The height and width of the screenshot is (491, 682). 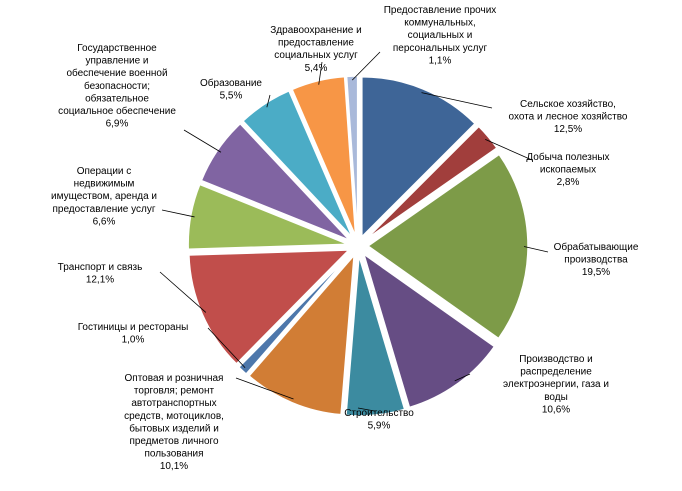 What do you see at coordinates (104, 184) in the screenshot?
I see `slice-label-line: недвижимым` at bounding box center [104, 184].